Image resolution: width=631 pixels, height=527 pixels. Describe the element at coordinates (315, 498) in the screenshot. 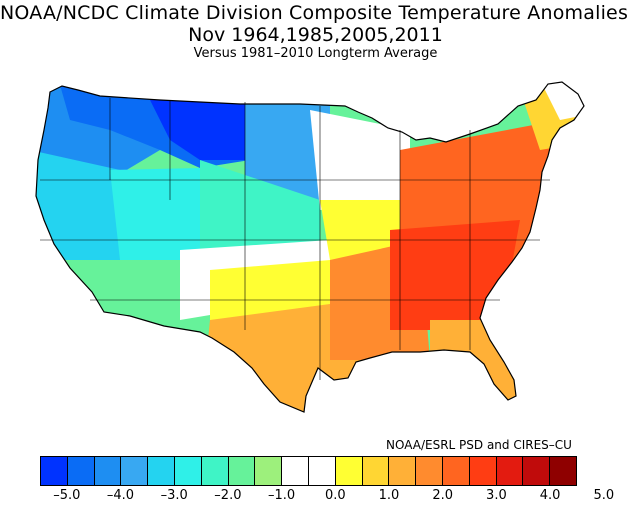

I see `colorbar-ticks: –5.0 –4.0 –3.0 –2.0 –1.0 0.0 1.0 2.0 3.0 4.0 5.0` at that location.